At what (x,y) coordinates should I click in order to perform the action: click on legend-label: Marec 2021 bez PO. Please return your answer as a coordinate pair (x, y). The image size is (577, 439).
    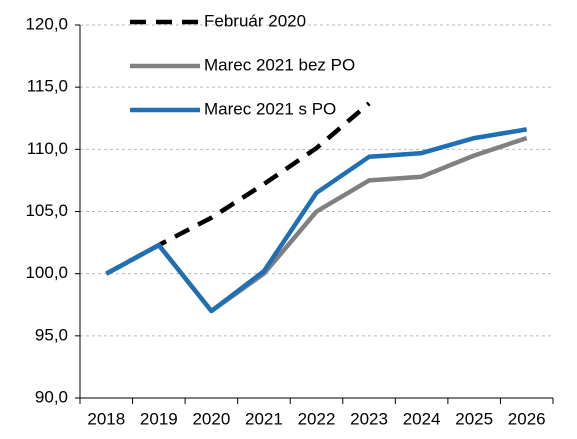
    Looking at the image, I should click on (279, 64).